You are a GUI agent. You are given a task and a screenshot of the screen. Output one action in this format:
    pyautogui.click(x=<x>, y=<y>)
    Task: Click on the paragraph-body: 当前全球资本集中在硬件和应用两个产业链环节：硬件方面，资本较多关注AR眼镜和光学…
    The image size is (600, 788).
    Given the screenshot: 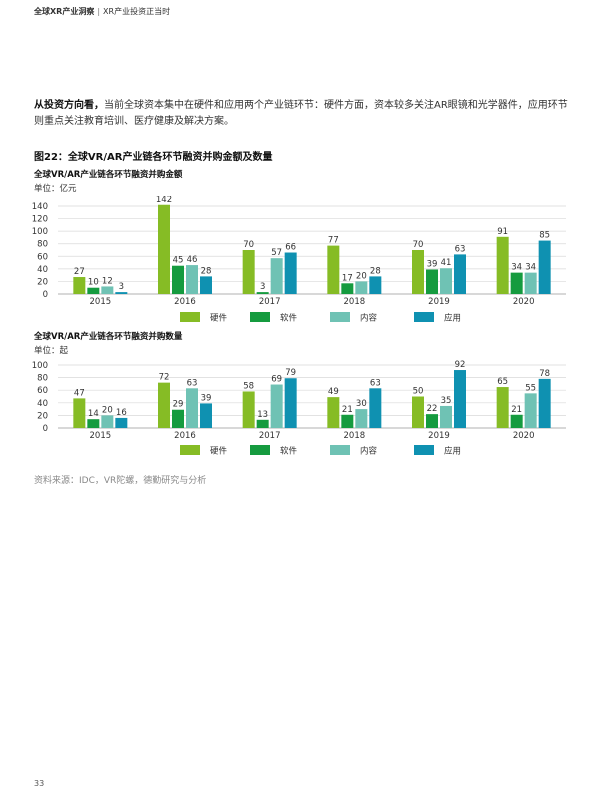 What is the action you would take?
    pyautogui.click(x=301, y=113)
    